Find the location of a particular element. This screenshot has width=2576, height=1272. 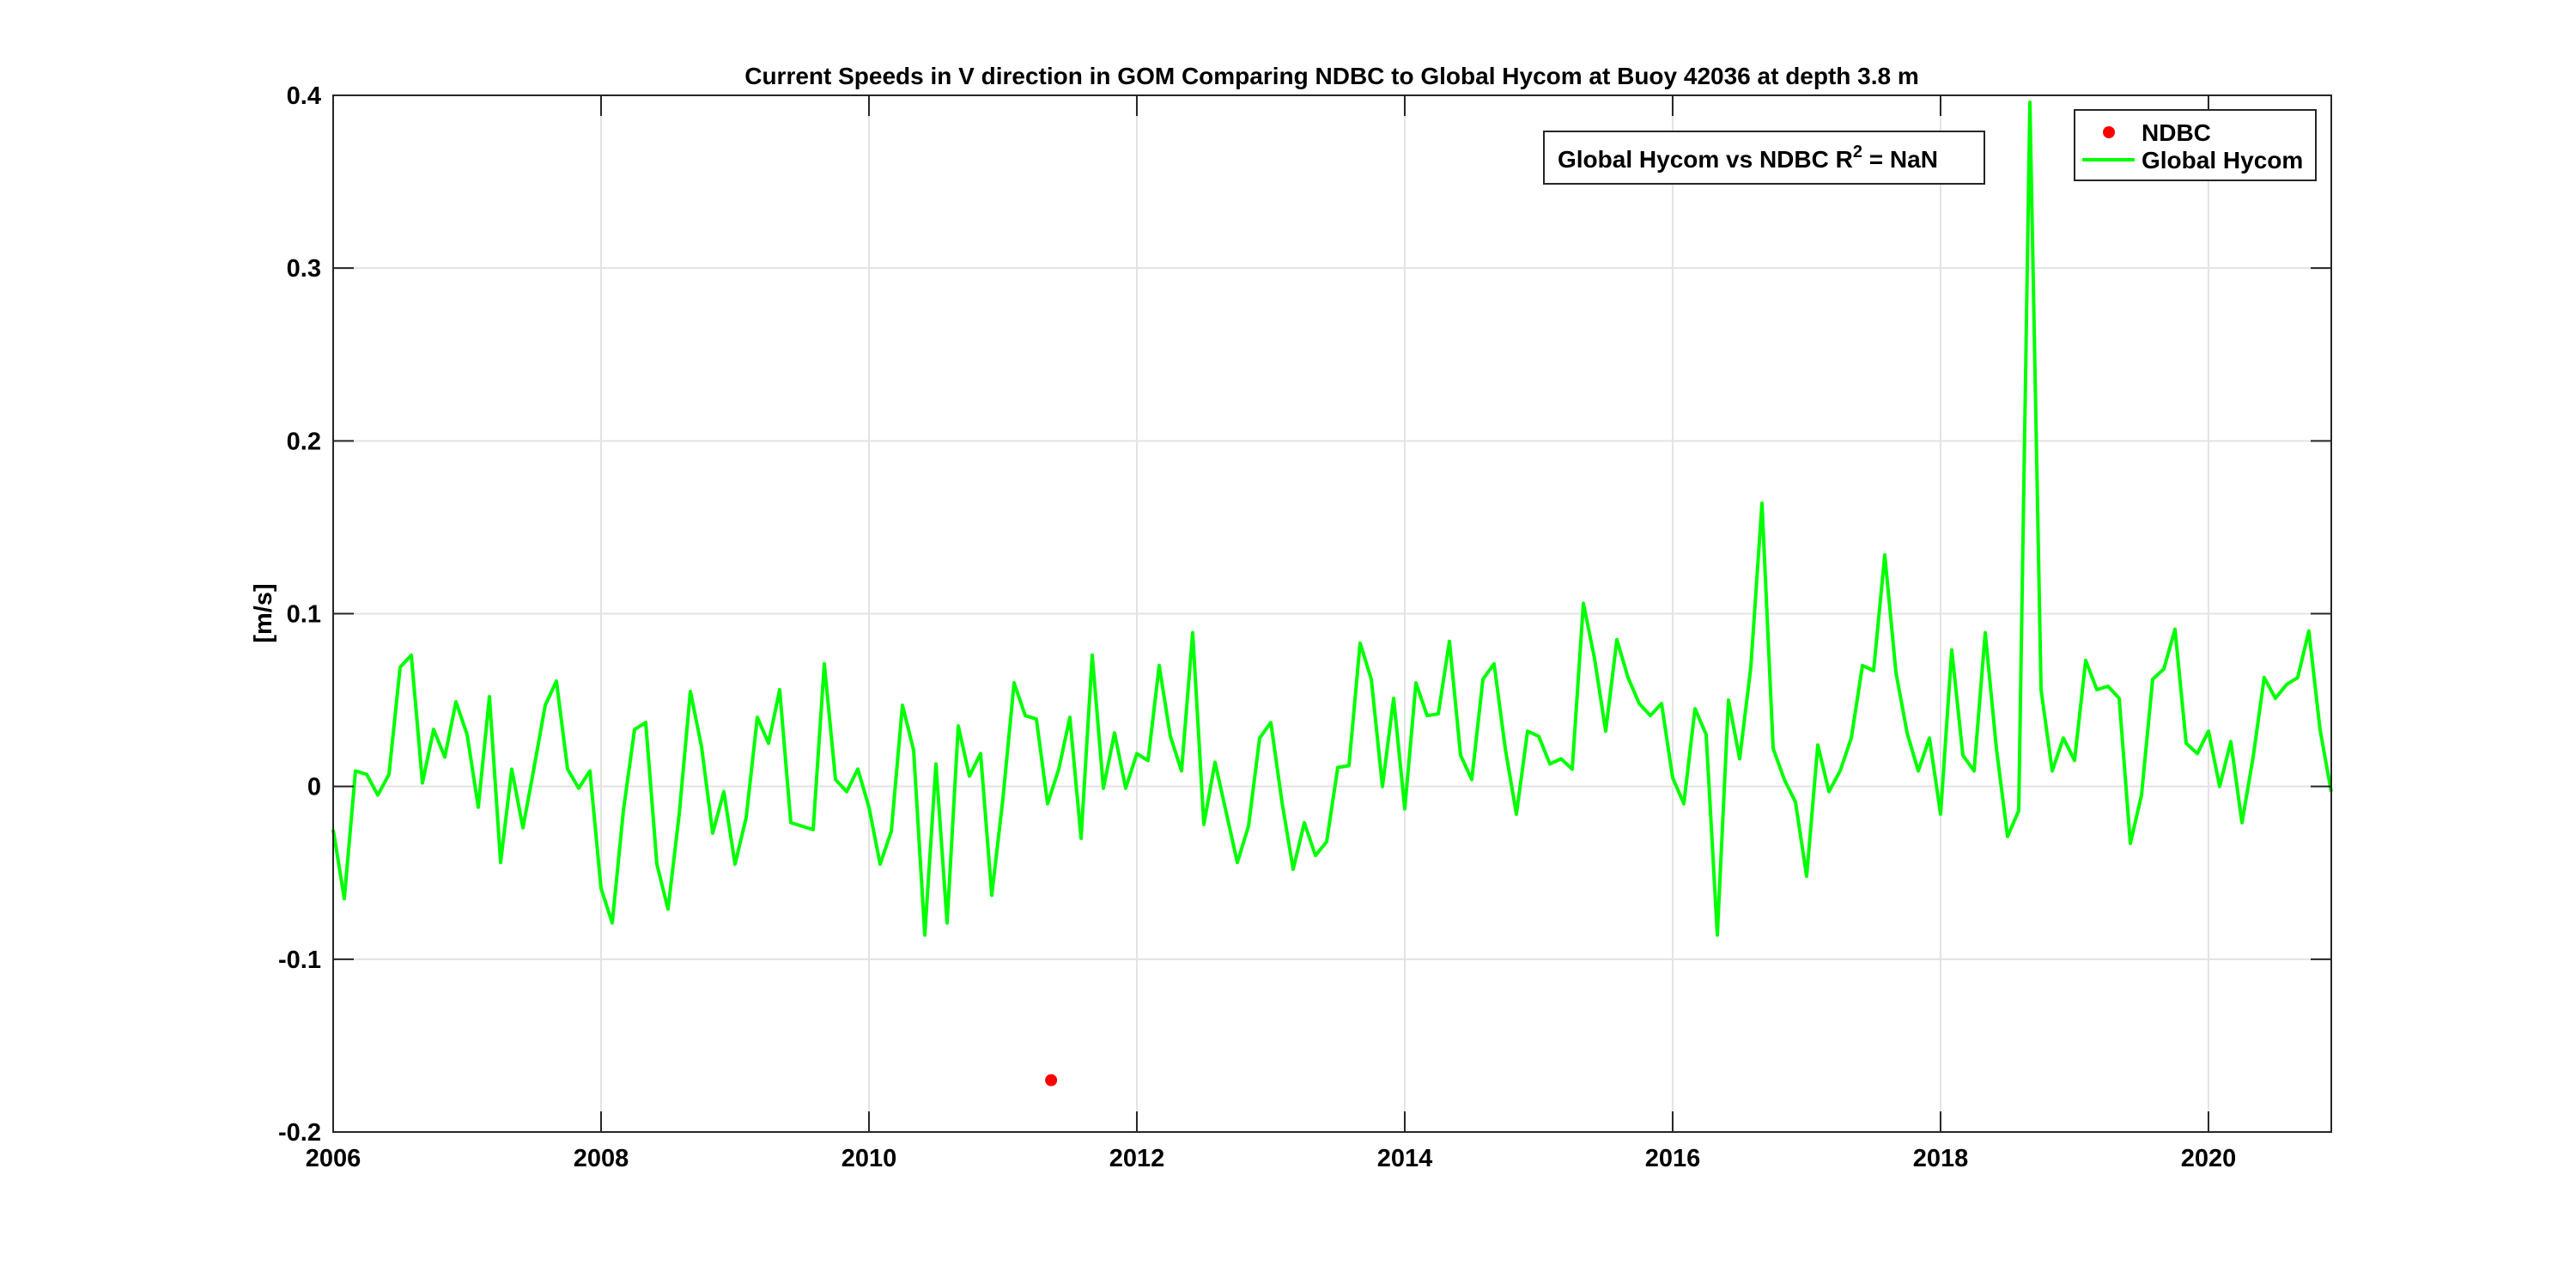

annotation-box is located at coordinates (1764, 158).